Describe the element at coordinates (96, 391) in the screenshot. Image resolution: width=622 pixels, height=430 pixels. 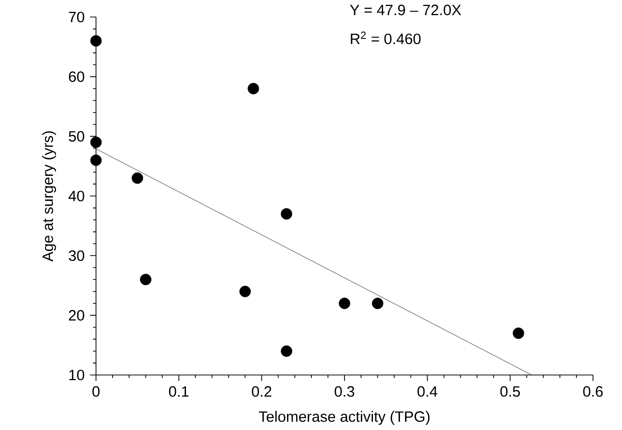
I see `x-tick-label: 0` at that location.